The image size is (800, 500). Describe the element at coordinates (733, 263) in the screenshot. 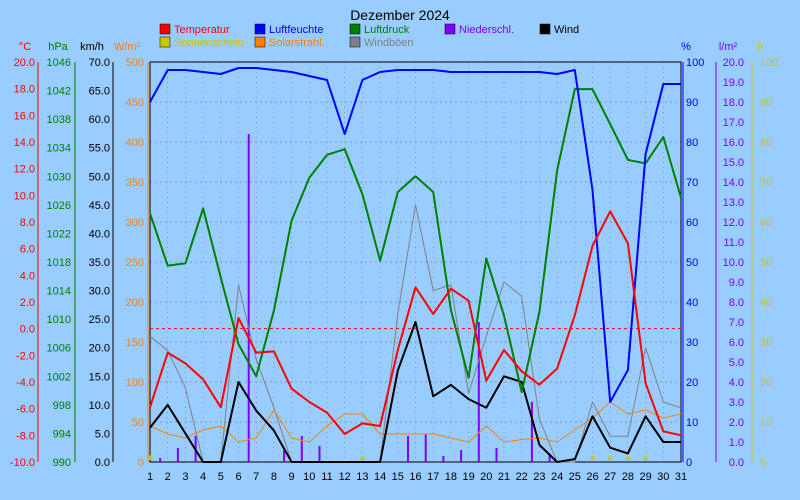

I see `tick-label-rain: 10.0` at that location.